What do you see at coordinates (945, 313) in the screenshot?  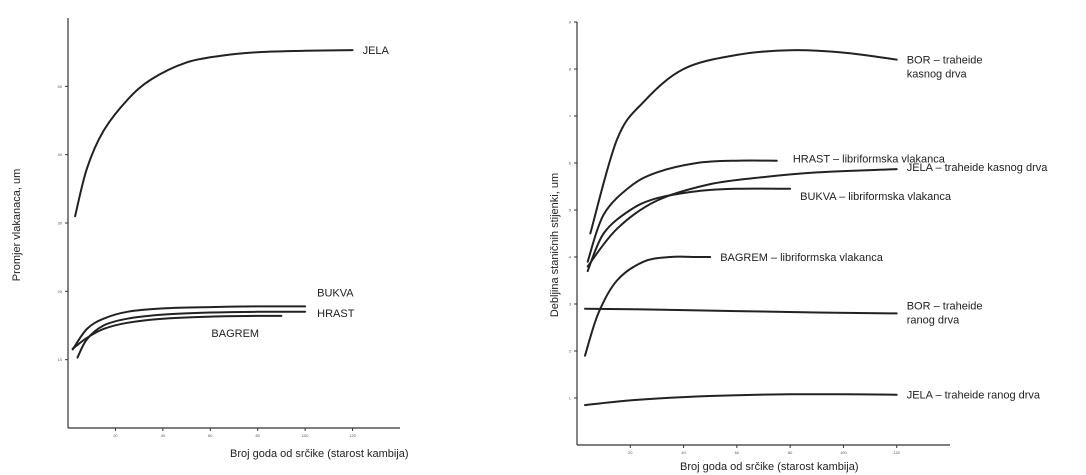 I see `series-label-bor-traheide-ranog-drva: BOR – traheide ranog drva` at bounding box center [945, 313].